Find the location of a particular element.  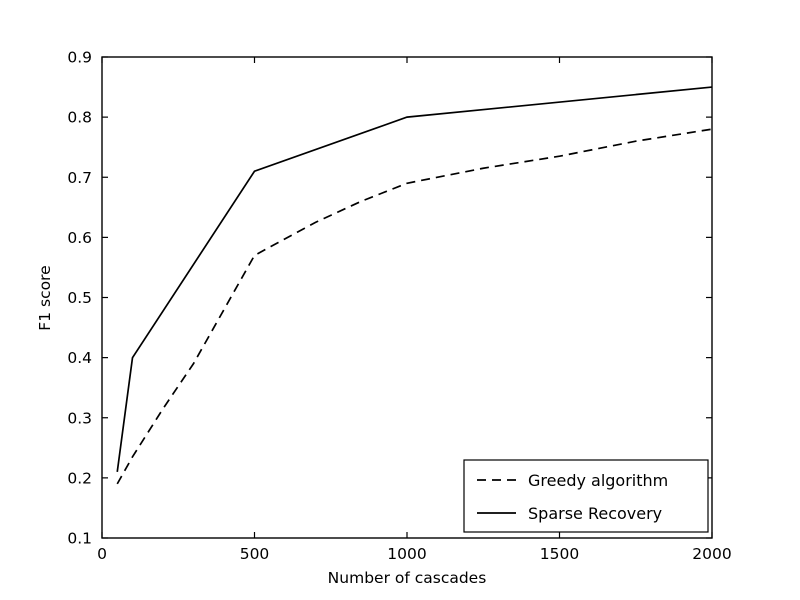

legend-label-greedy-algorithm: Greedy algorithm is located at coordinates (598, 480).